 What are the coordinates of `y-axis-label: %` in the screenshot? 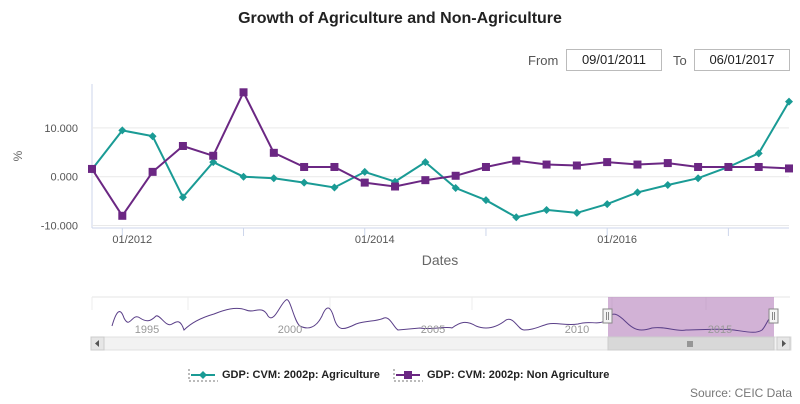 It's located at (18, 155).